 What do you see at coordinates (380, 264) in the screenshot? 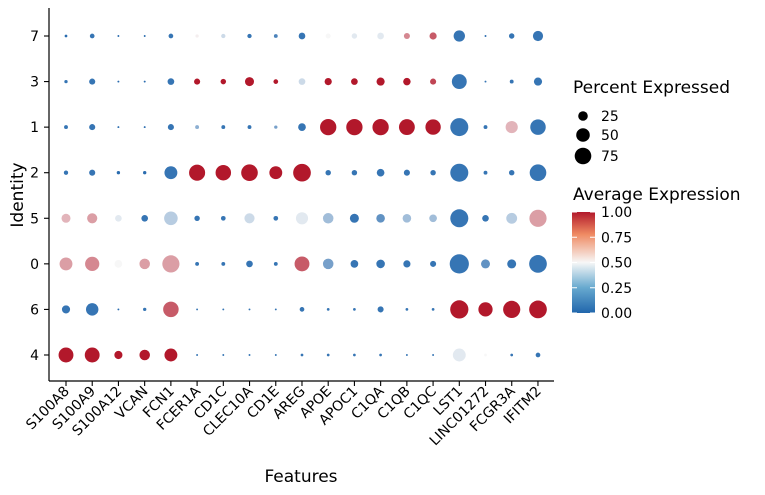
I see `dot-0-C1QA` at bounding box center [380, 264].